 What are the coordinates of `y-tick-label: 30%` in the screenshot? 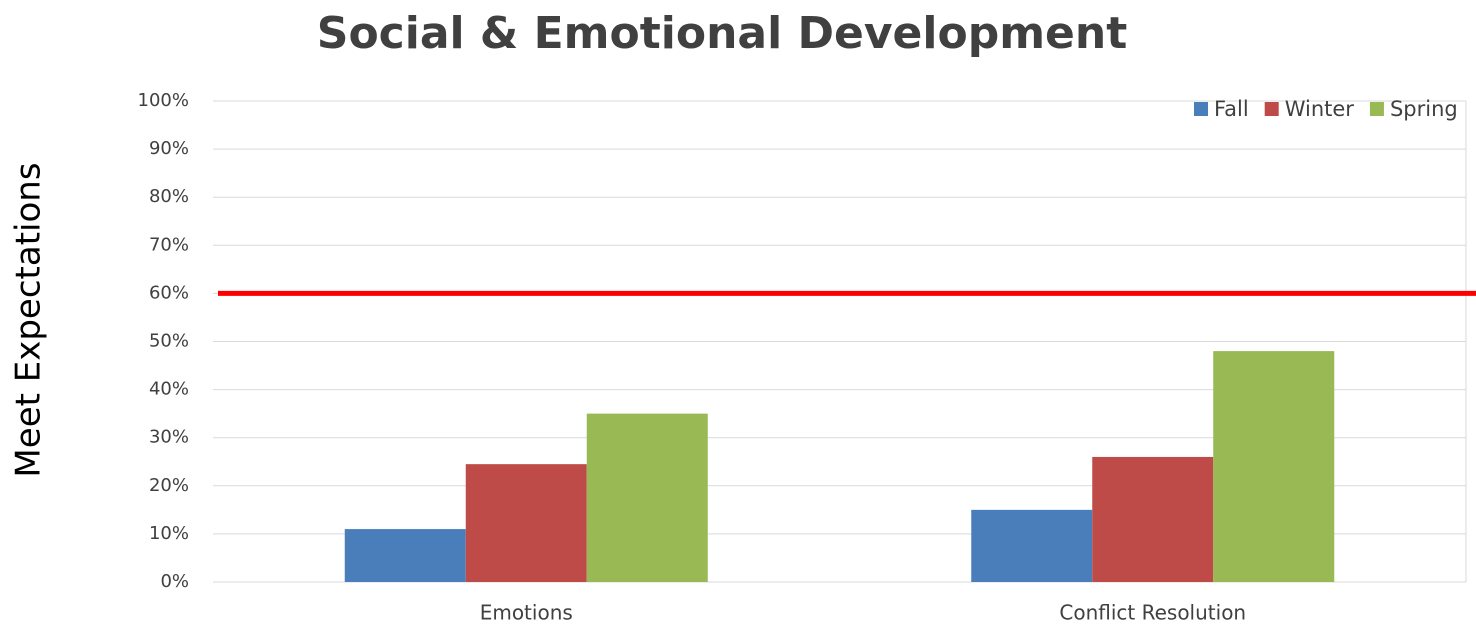 It's located at (169, 437).